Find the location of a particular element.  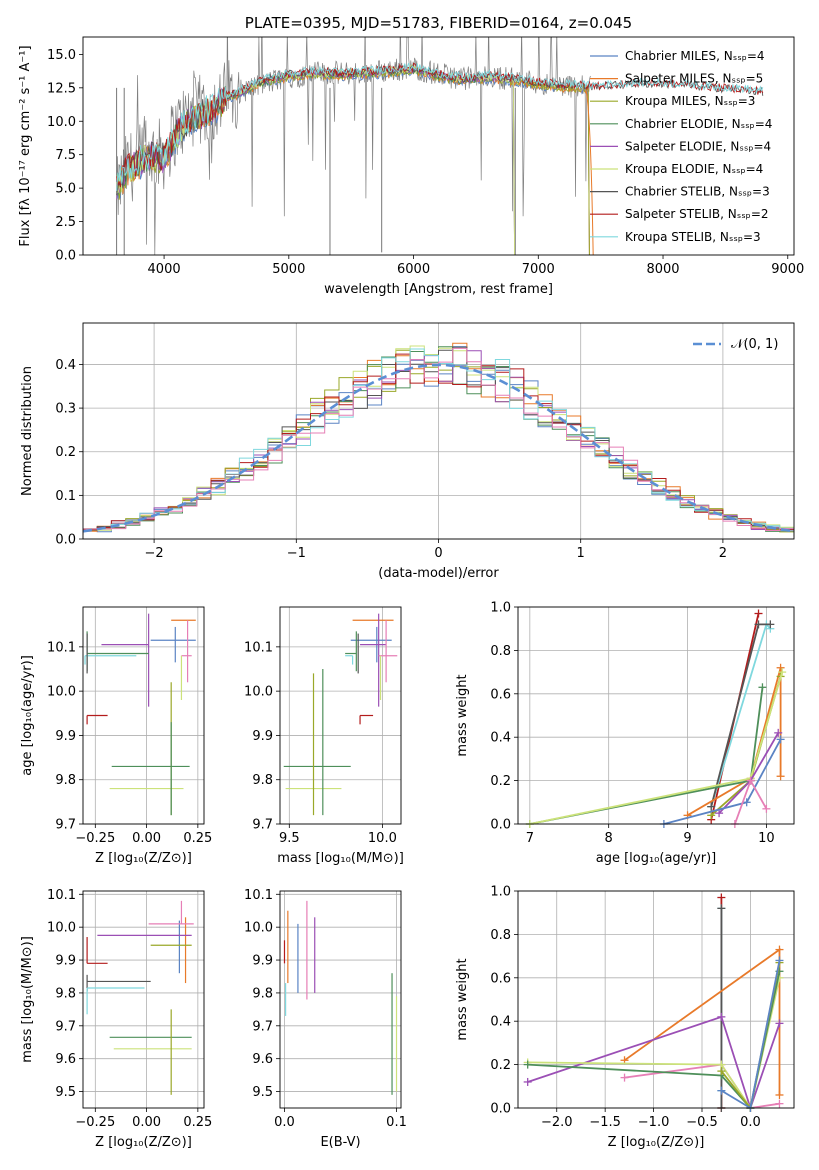

histogram-step is located at coordinates (438, 440).